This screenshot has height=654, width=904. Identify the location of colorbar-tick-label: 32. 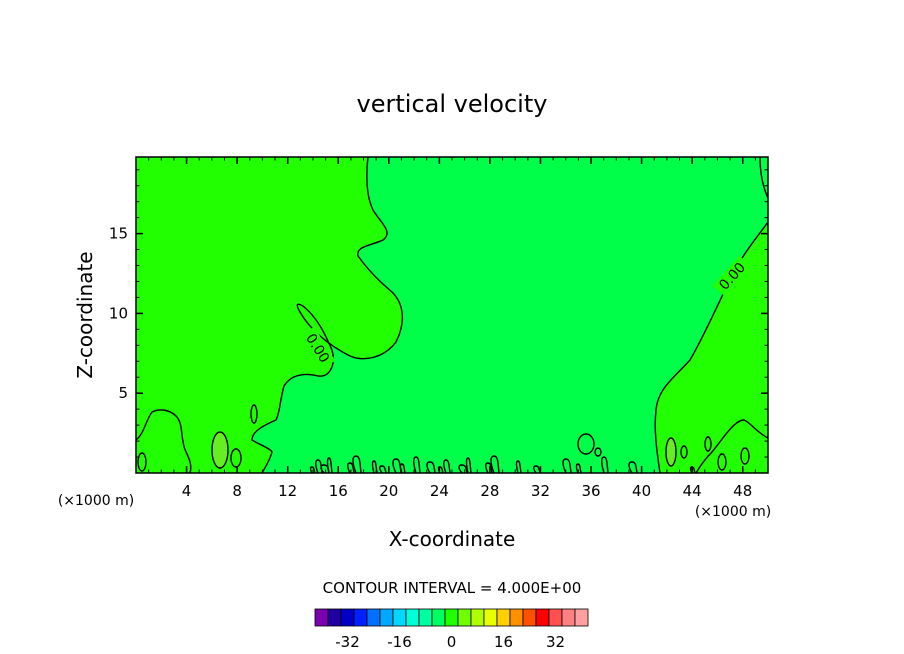
(555, 642).